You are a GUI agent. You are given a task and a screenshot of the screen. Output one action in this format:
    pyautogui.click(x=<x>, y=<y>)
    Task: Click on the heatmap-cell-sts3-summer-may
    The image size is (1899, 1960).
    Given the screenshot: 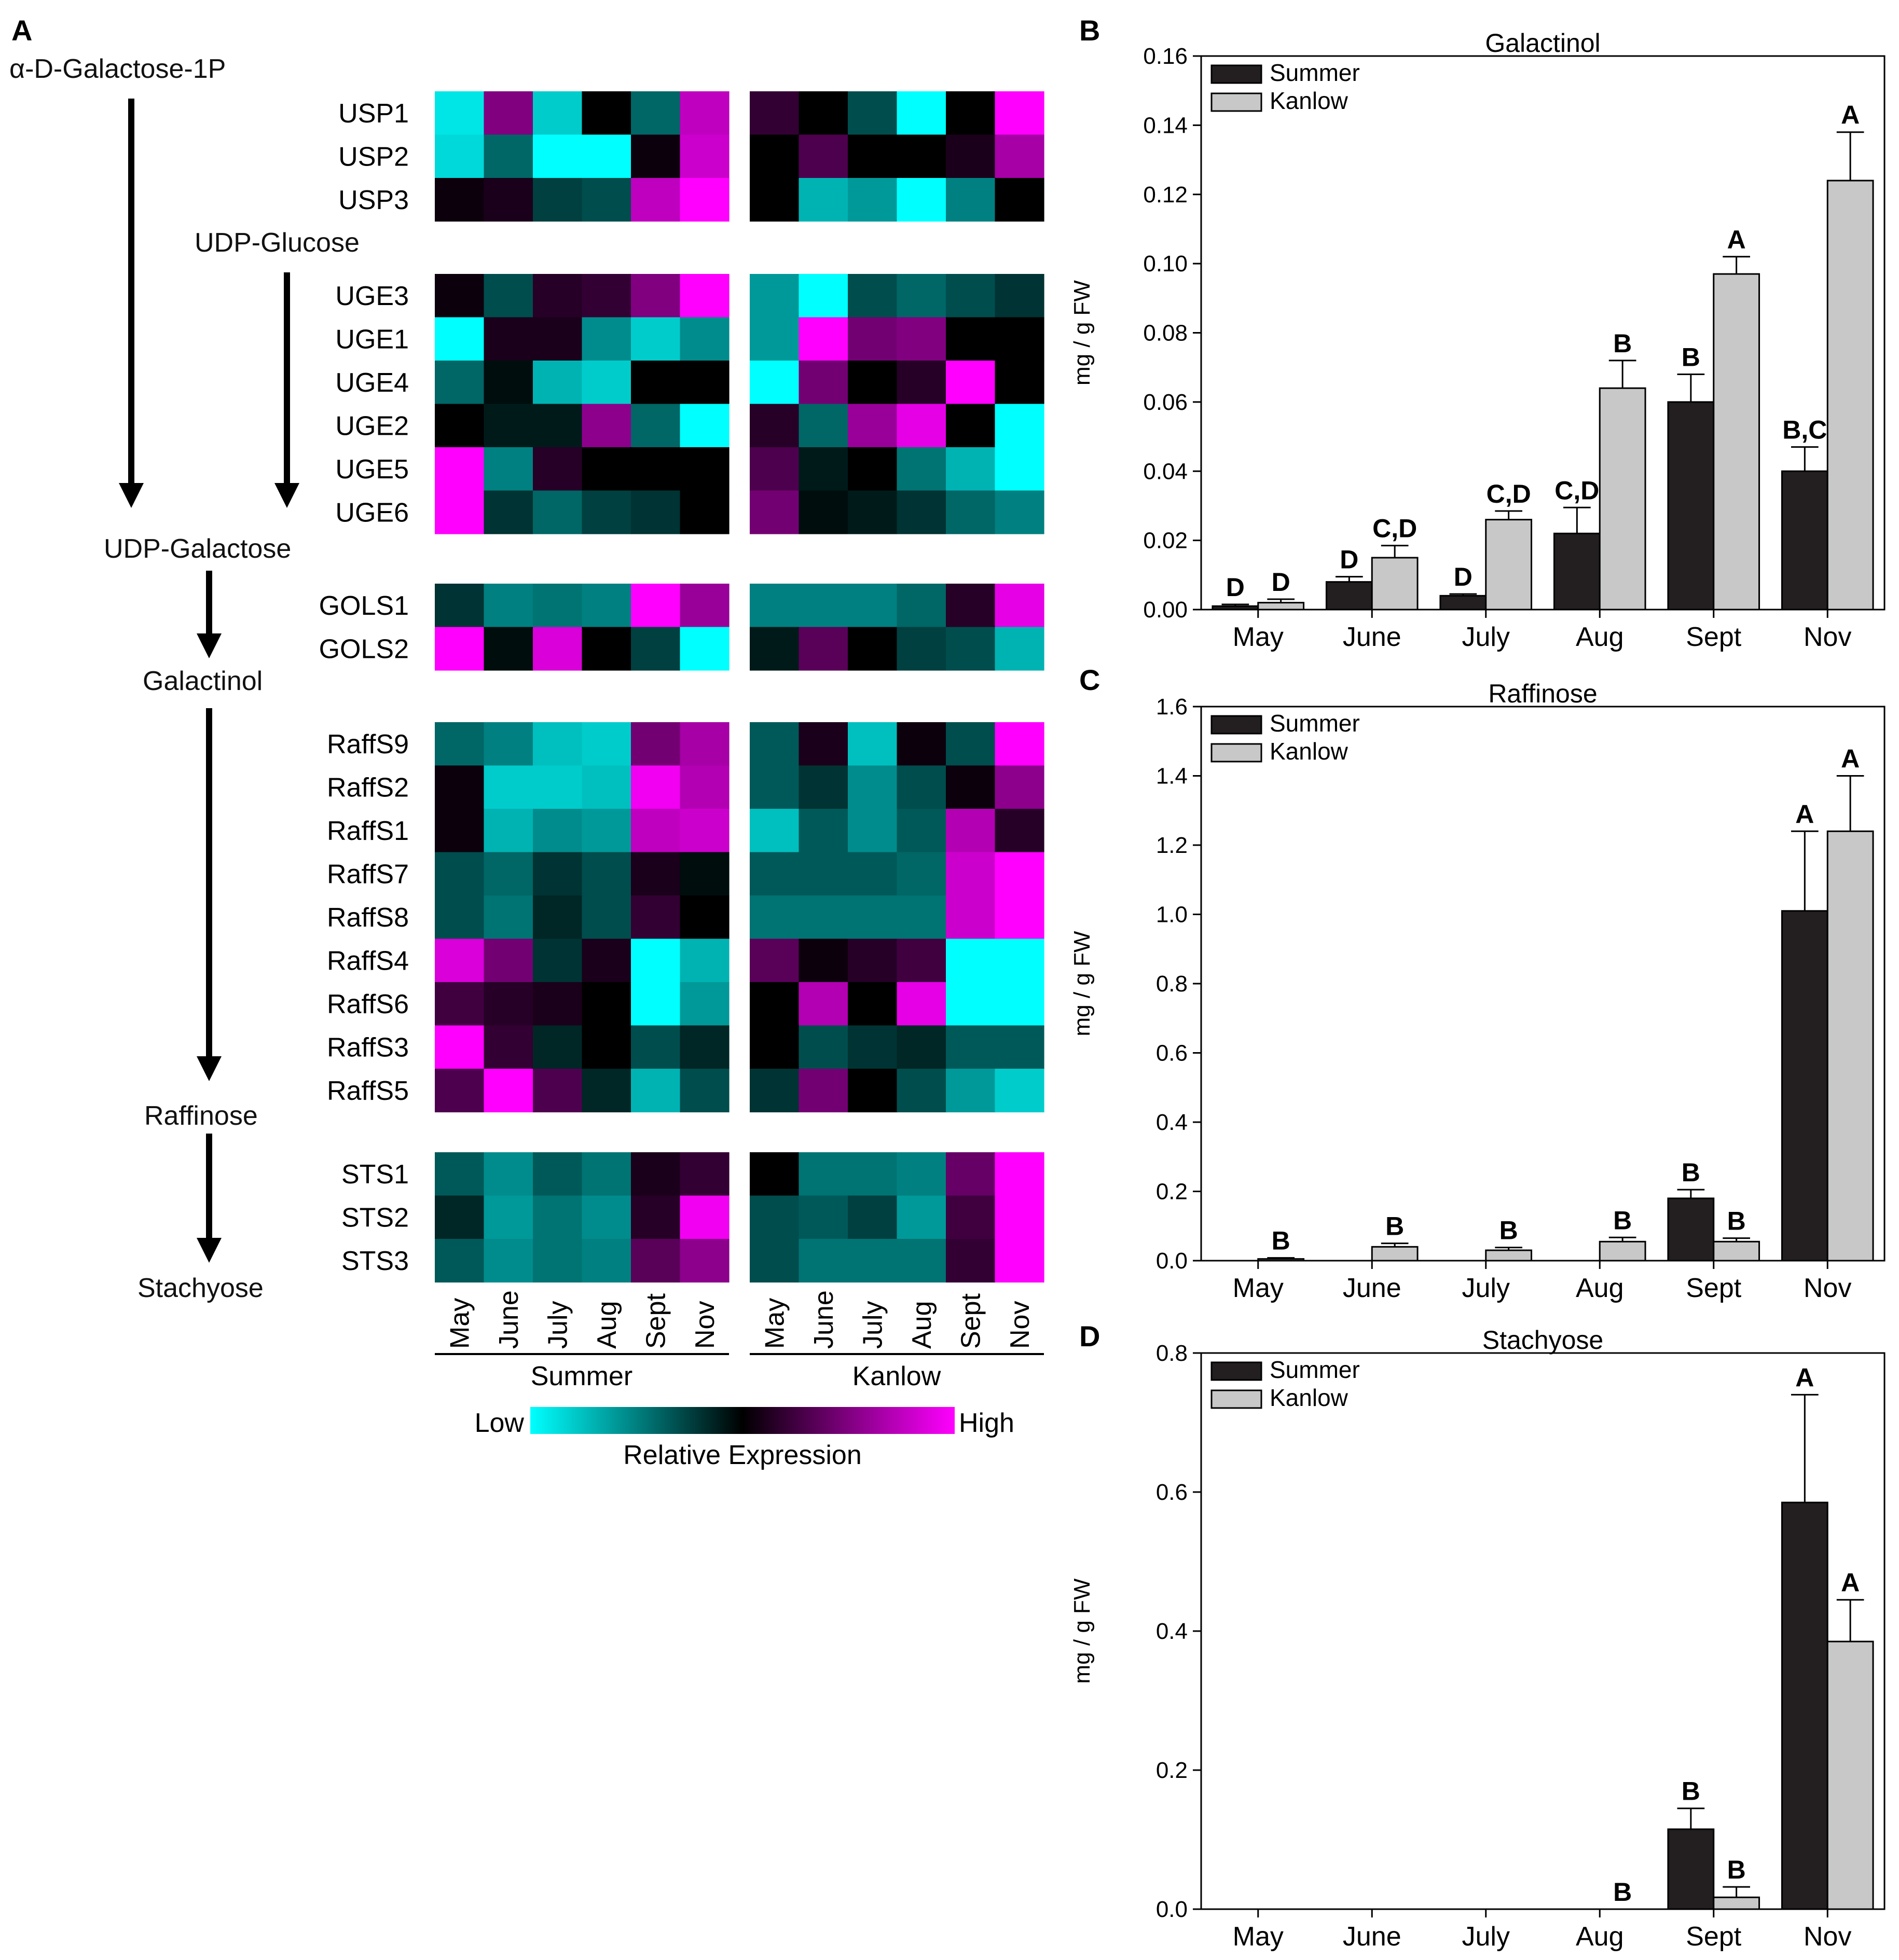 What is the action you would take?
    pyautogui.click(x=460, y=1261)
    